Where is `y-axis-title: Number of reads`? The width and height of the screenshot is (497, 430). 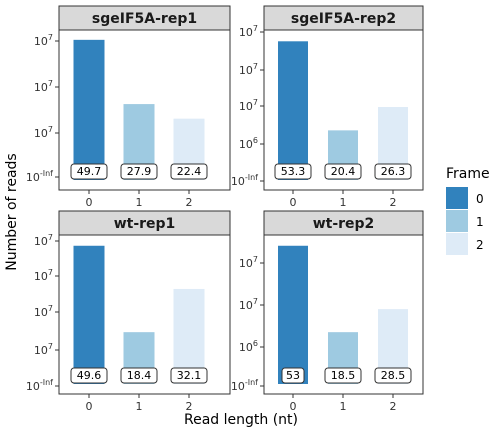
y-axis-title: Number of reads is located at coordinates (12, 211).